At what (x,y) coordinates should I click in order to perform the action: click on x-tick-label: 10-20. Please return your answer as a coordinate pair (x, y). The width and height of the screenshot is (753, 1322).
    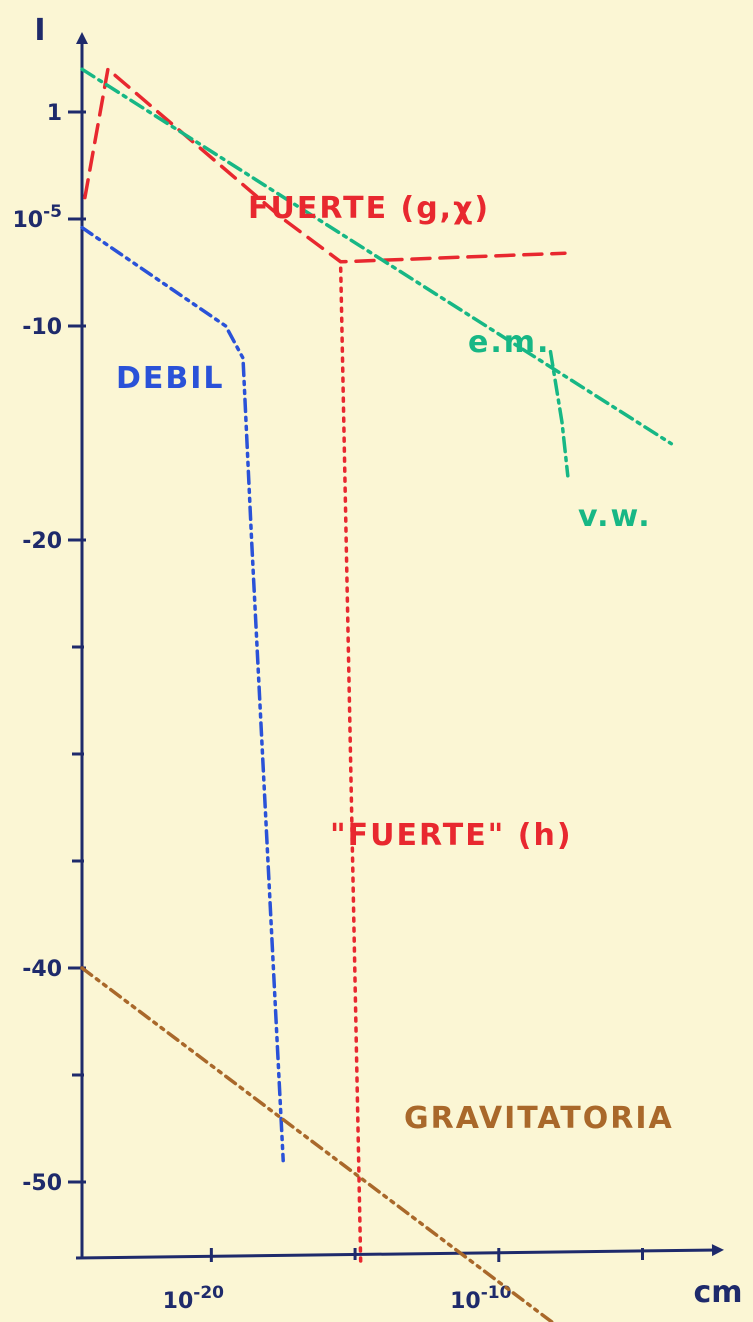
    Looking at the image, I should click on (194, 1298).